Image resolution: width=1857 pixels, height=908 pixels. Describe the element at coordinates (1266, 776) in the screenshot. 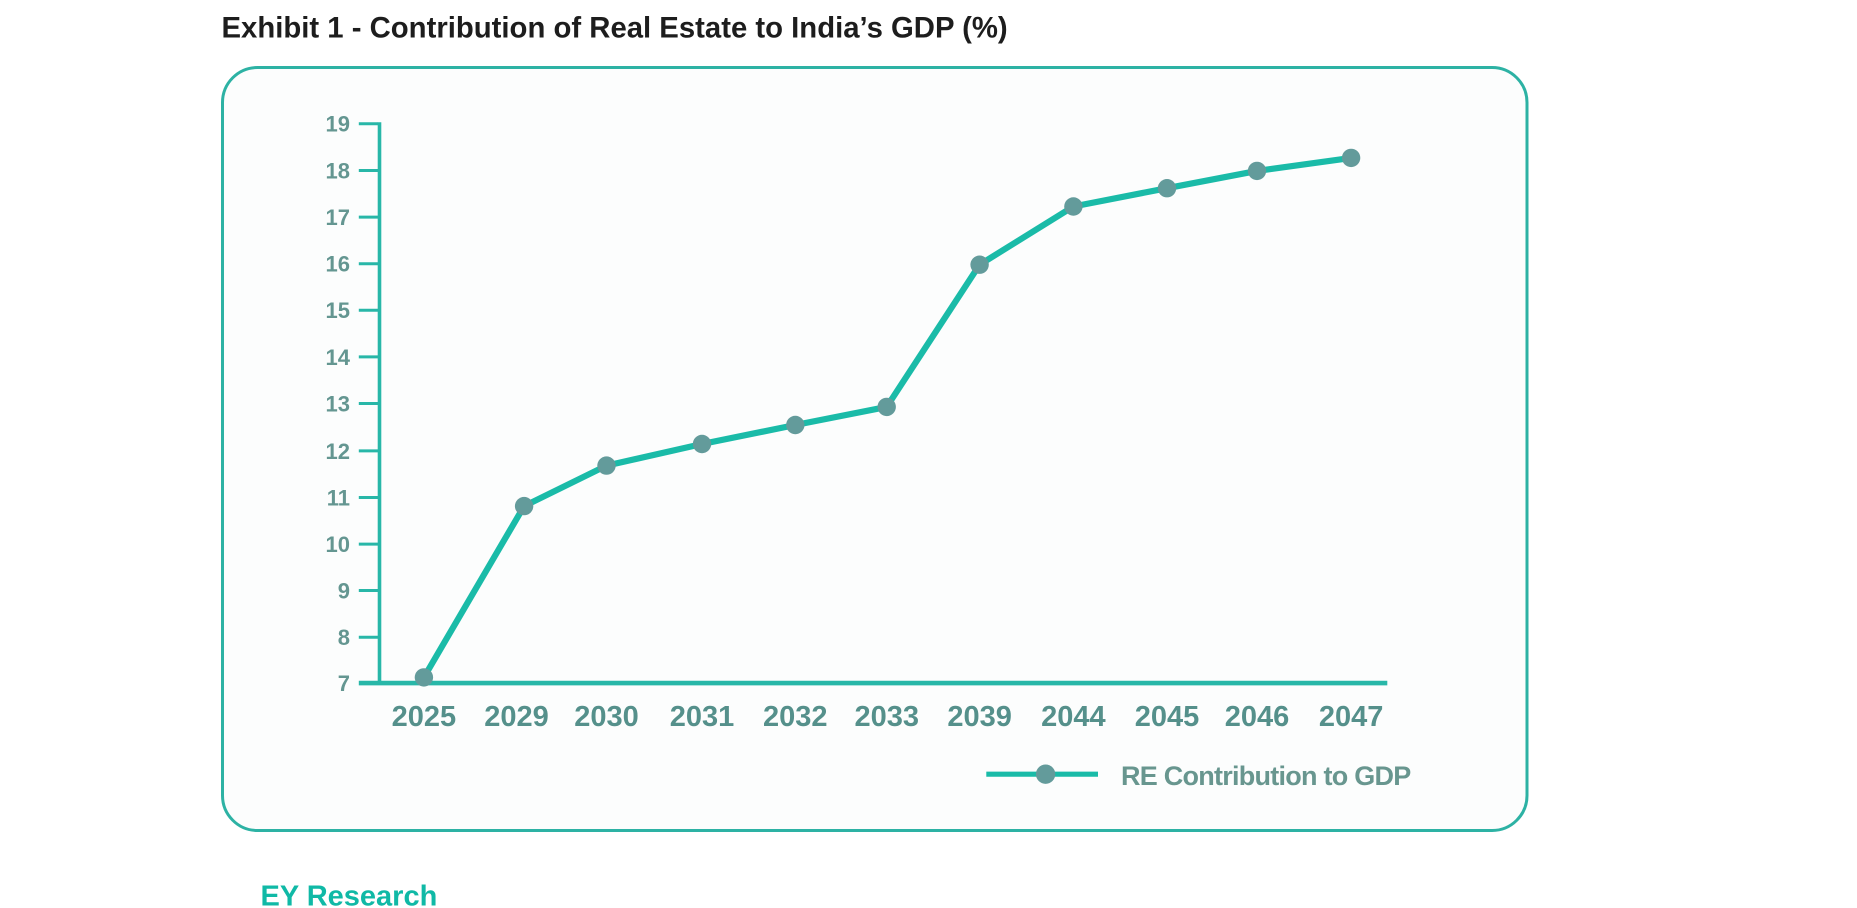

I see `svg-text: RE Contribution to GDP` at that location.